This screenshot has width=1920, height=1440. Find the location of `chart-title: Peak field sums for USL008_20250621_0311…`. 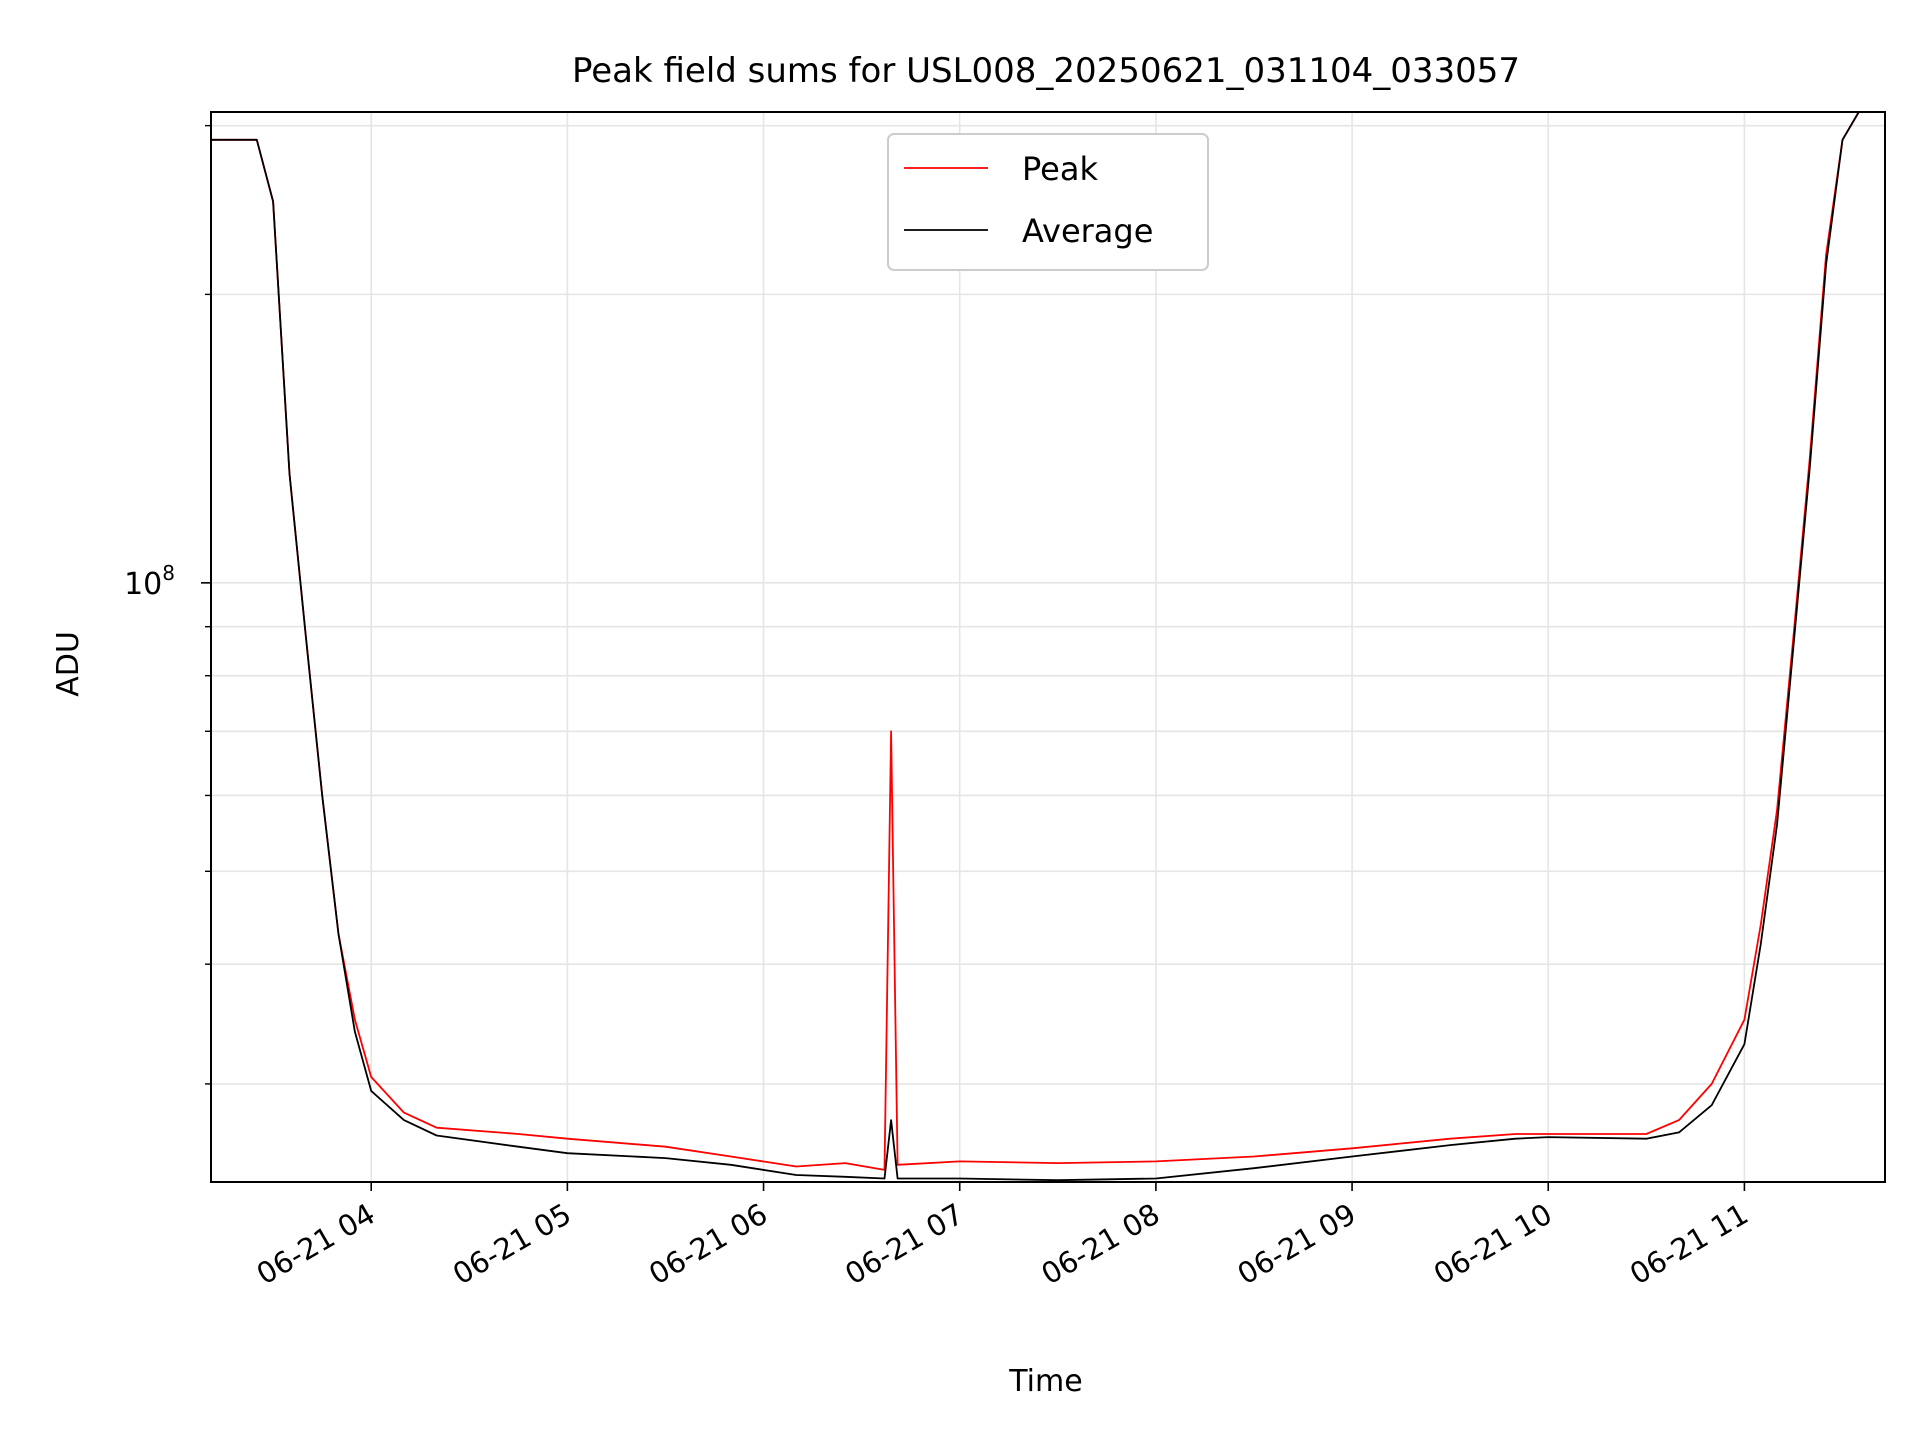

chart-title: Peak field sums for USL008_20250621_0311… is located at coordinates (1046, 71).